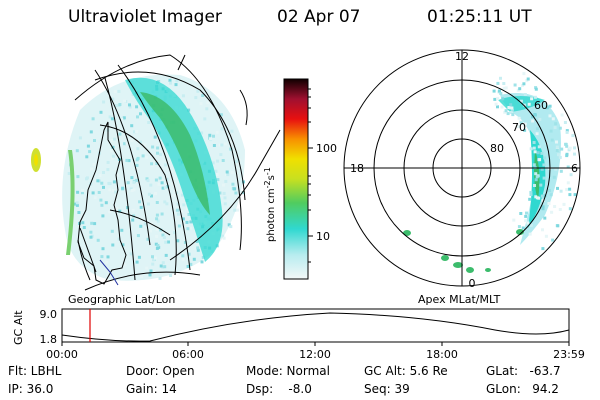 The width and height of the screenshot is (600, 400). What do you see at coordinates (175, 153) in the screenshot?
I see `aurora-band-bright` at bounding box center [175, 153].